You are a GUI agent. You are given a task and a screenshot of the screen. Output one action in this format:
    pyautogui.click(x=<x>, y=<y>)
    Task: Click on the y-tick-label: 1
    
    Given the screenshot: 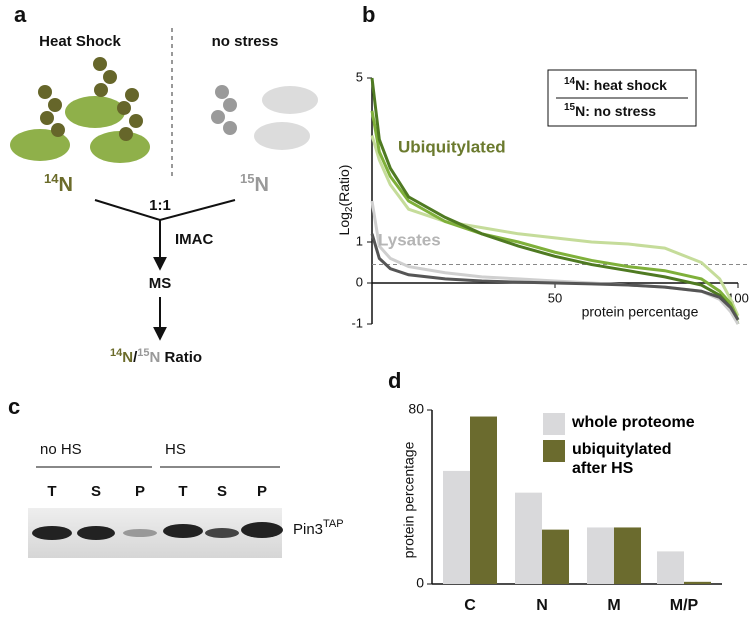 What is the action you would take?
    pyautogui.click(x=359, y=240)
    